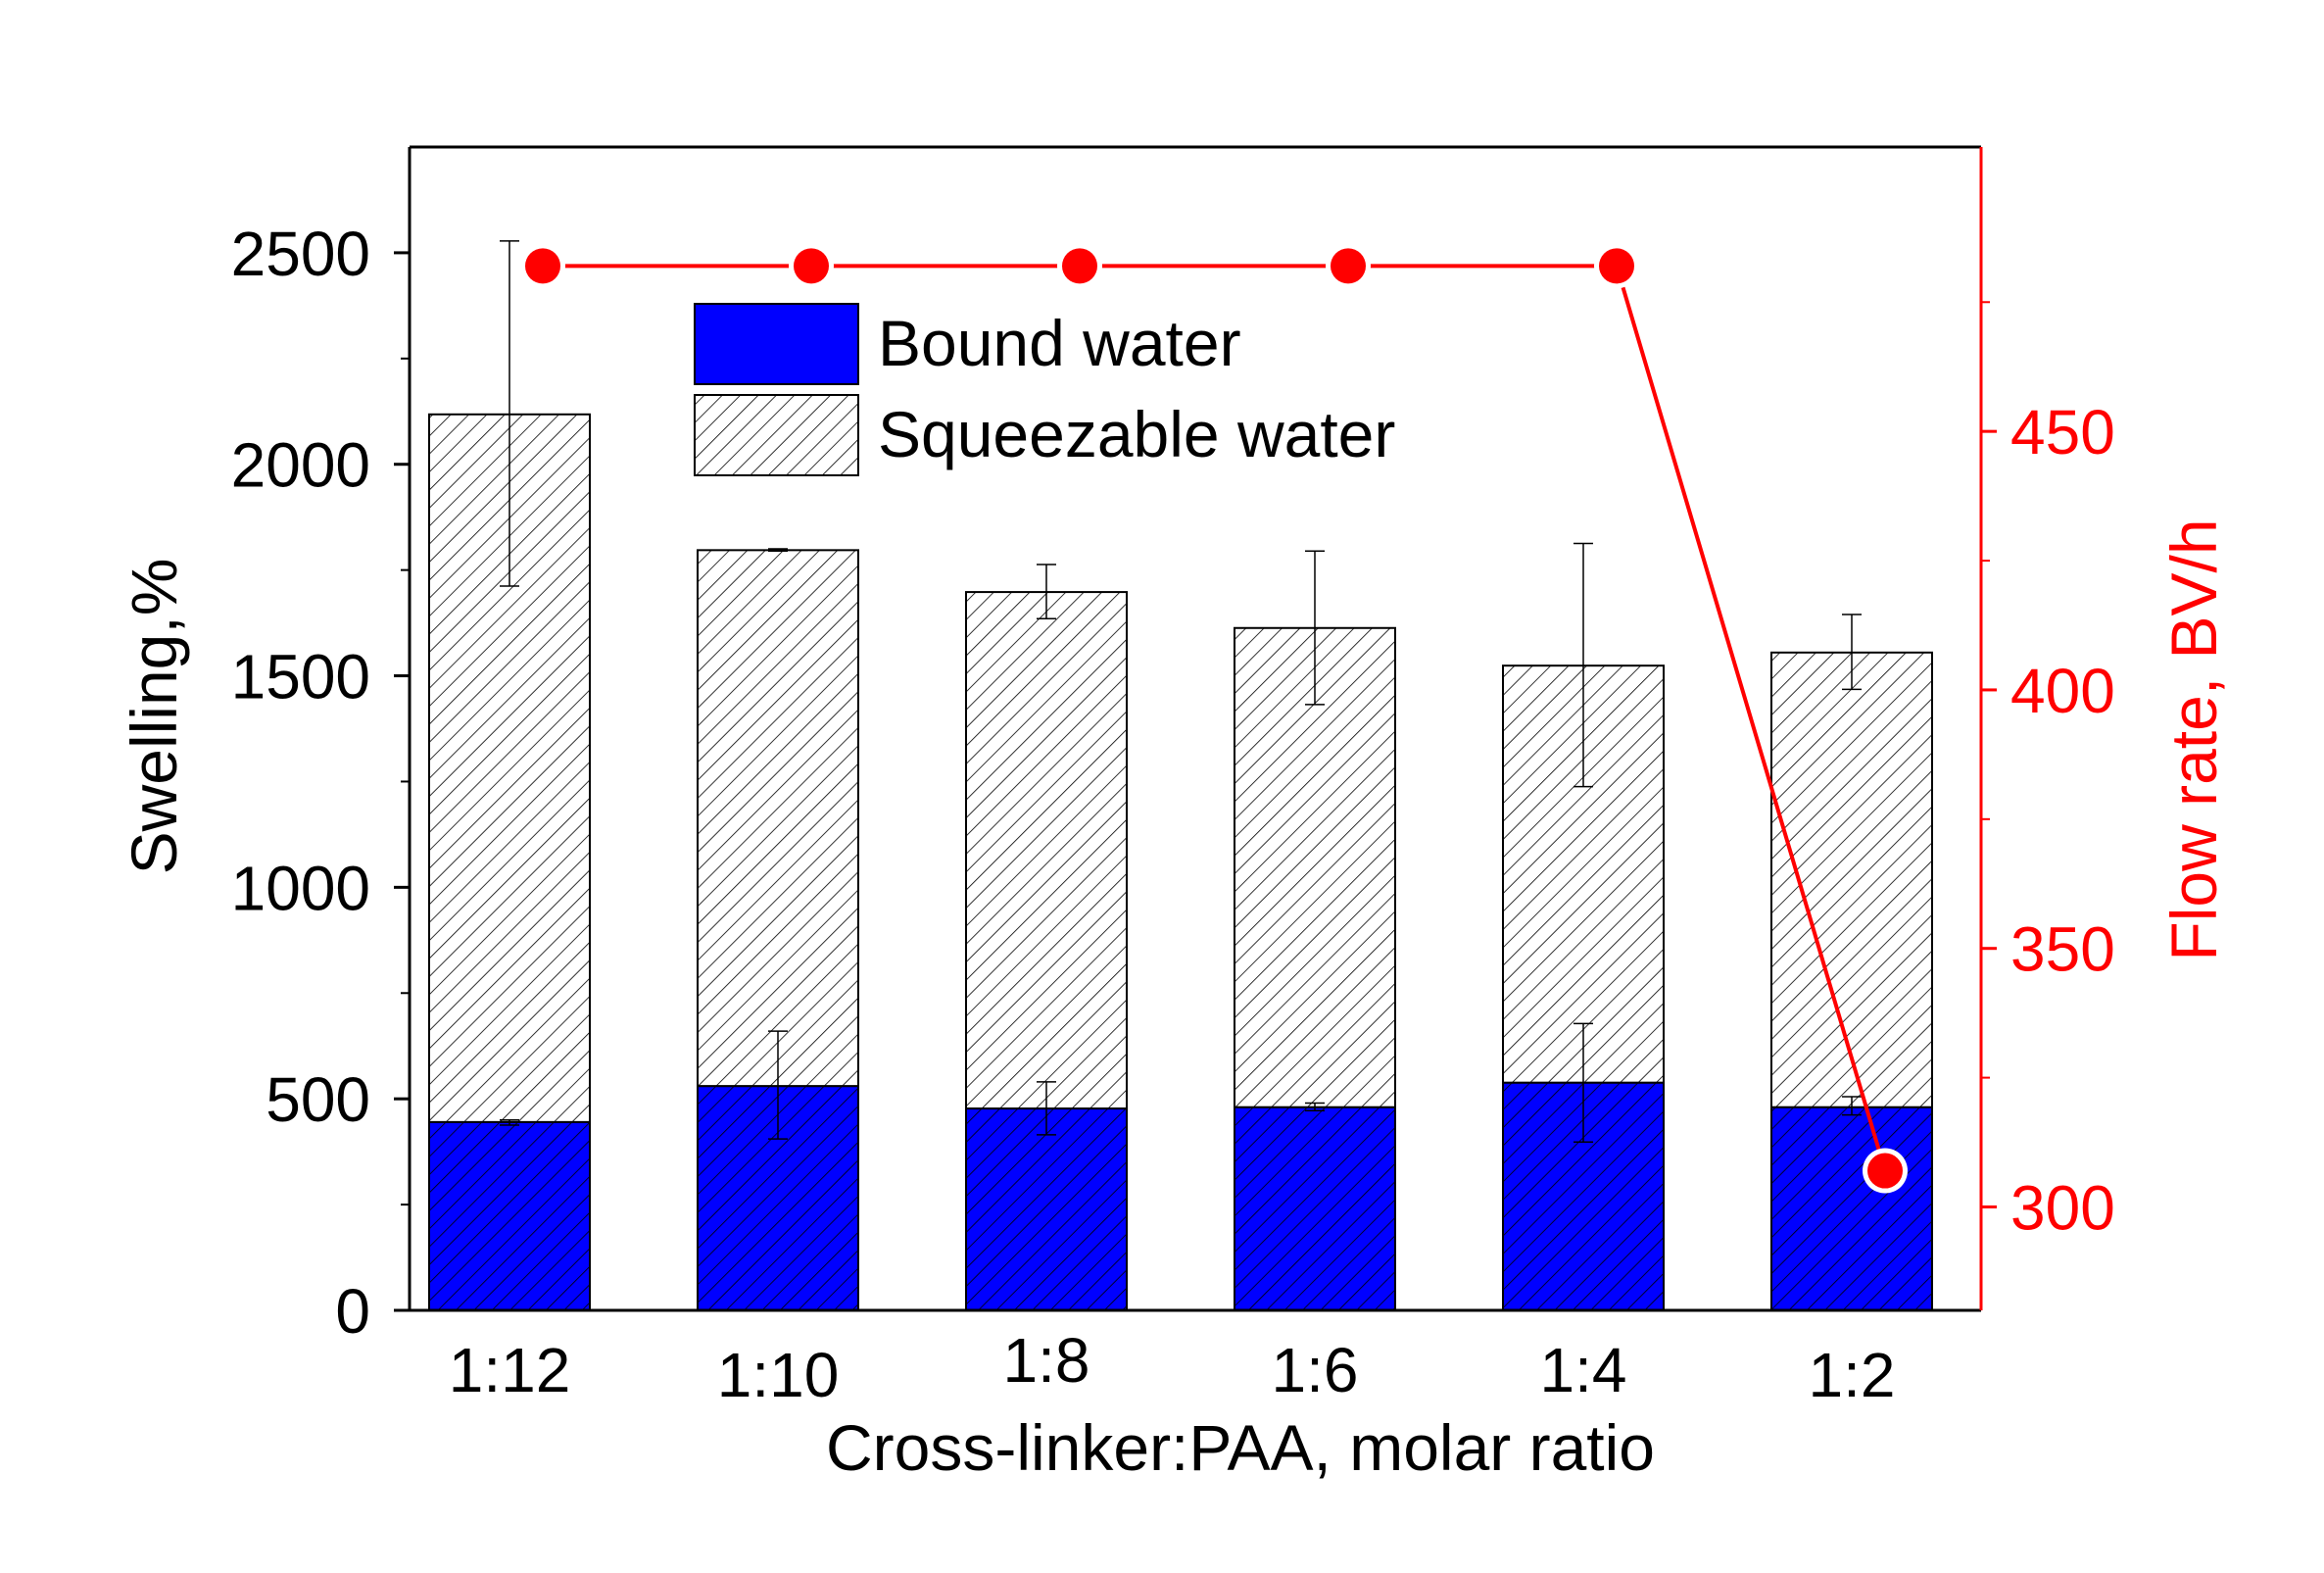 Image resolution: width=2324 pixels, height=1573 pixels. Describe the element at coordinates (1046, 1360) in the screenshot. I see `x-tick-label: 1:8` at that location.